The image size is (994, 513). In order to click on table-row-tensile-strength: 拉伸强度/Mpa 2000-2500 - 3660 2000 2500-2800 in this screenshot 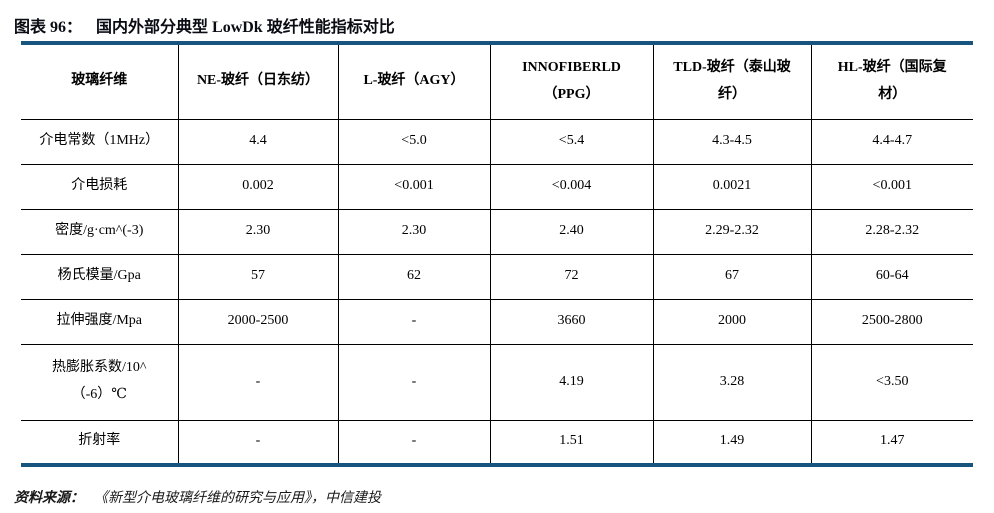, I will do `click(497, 321)`.